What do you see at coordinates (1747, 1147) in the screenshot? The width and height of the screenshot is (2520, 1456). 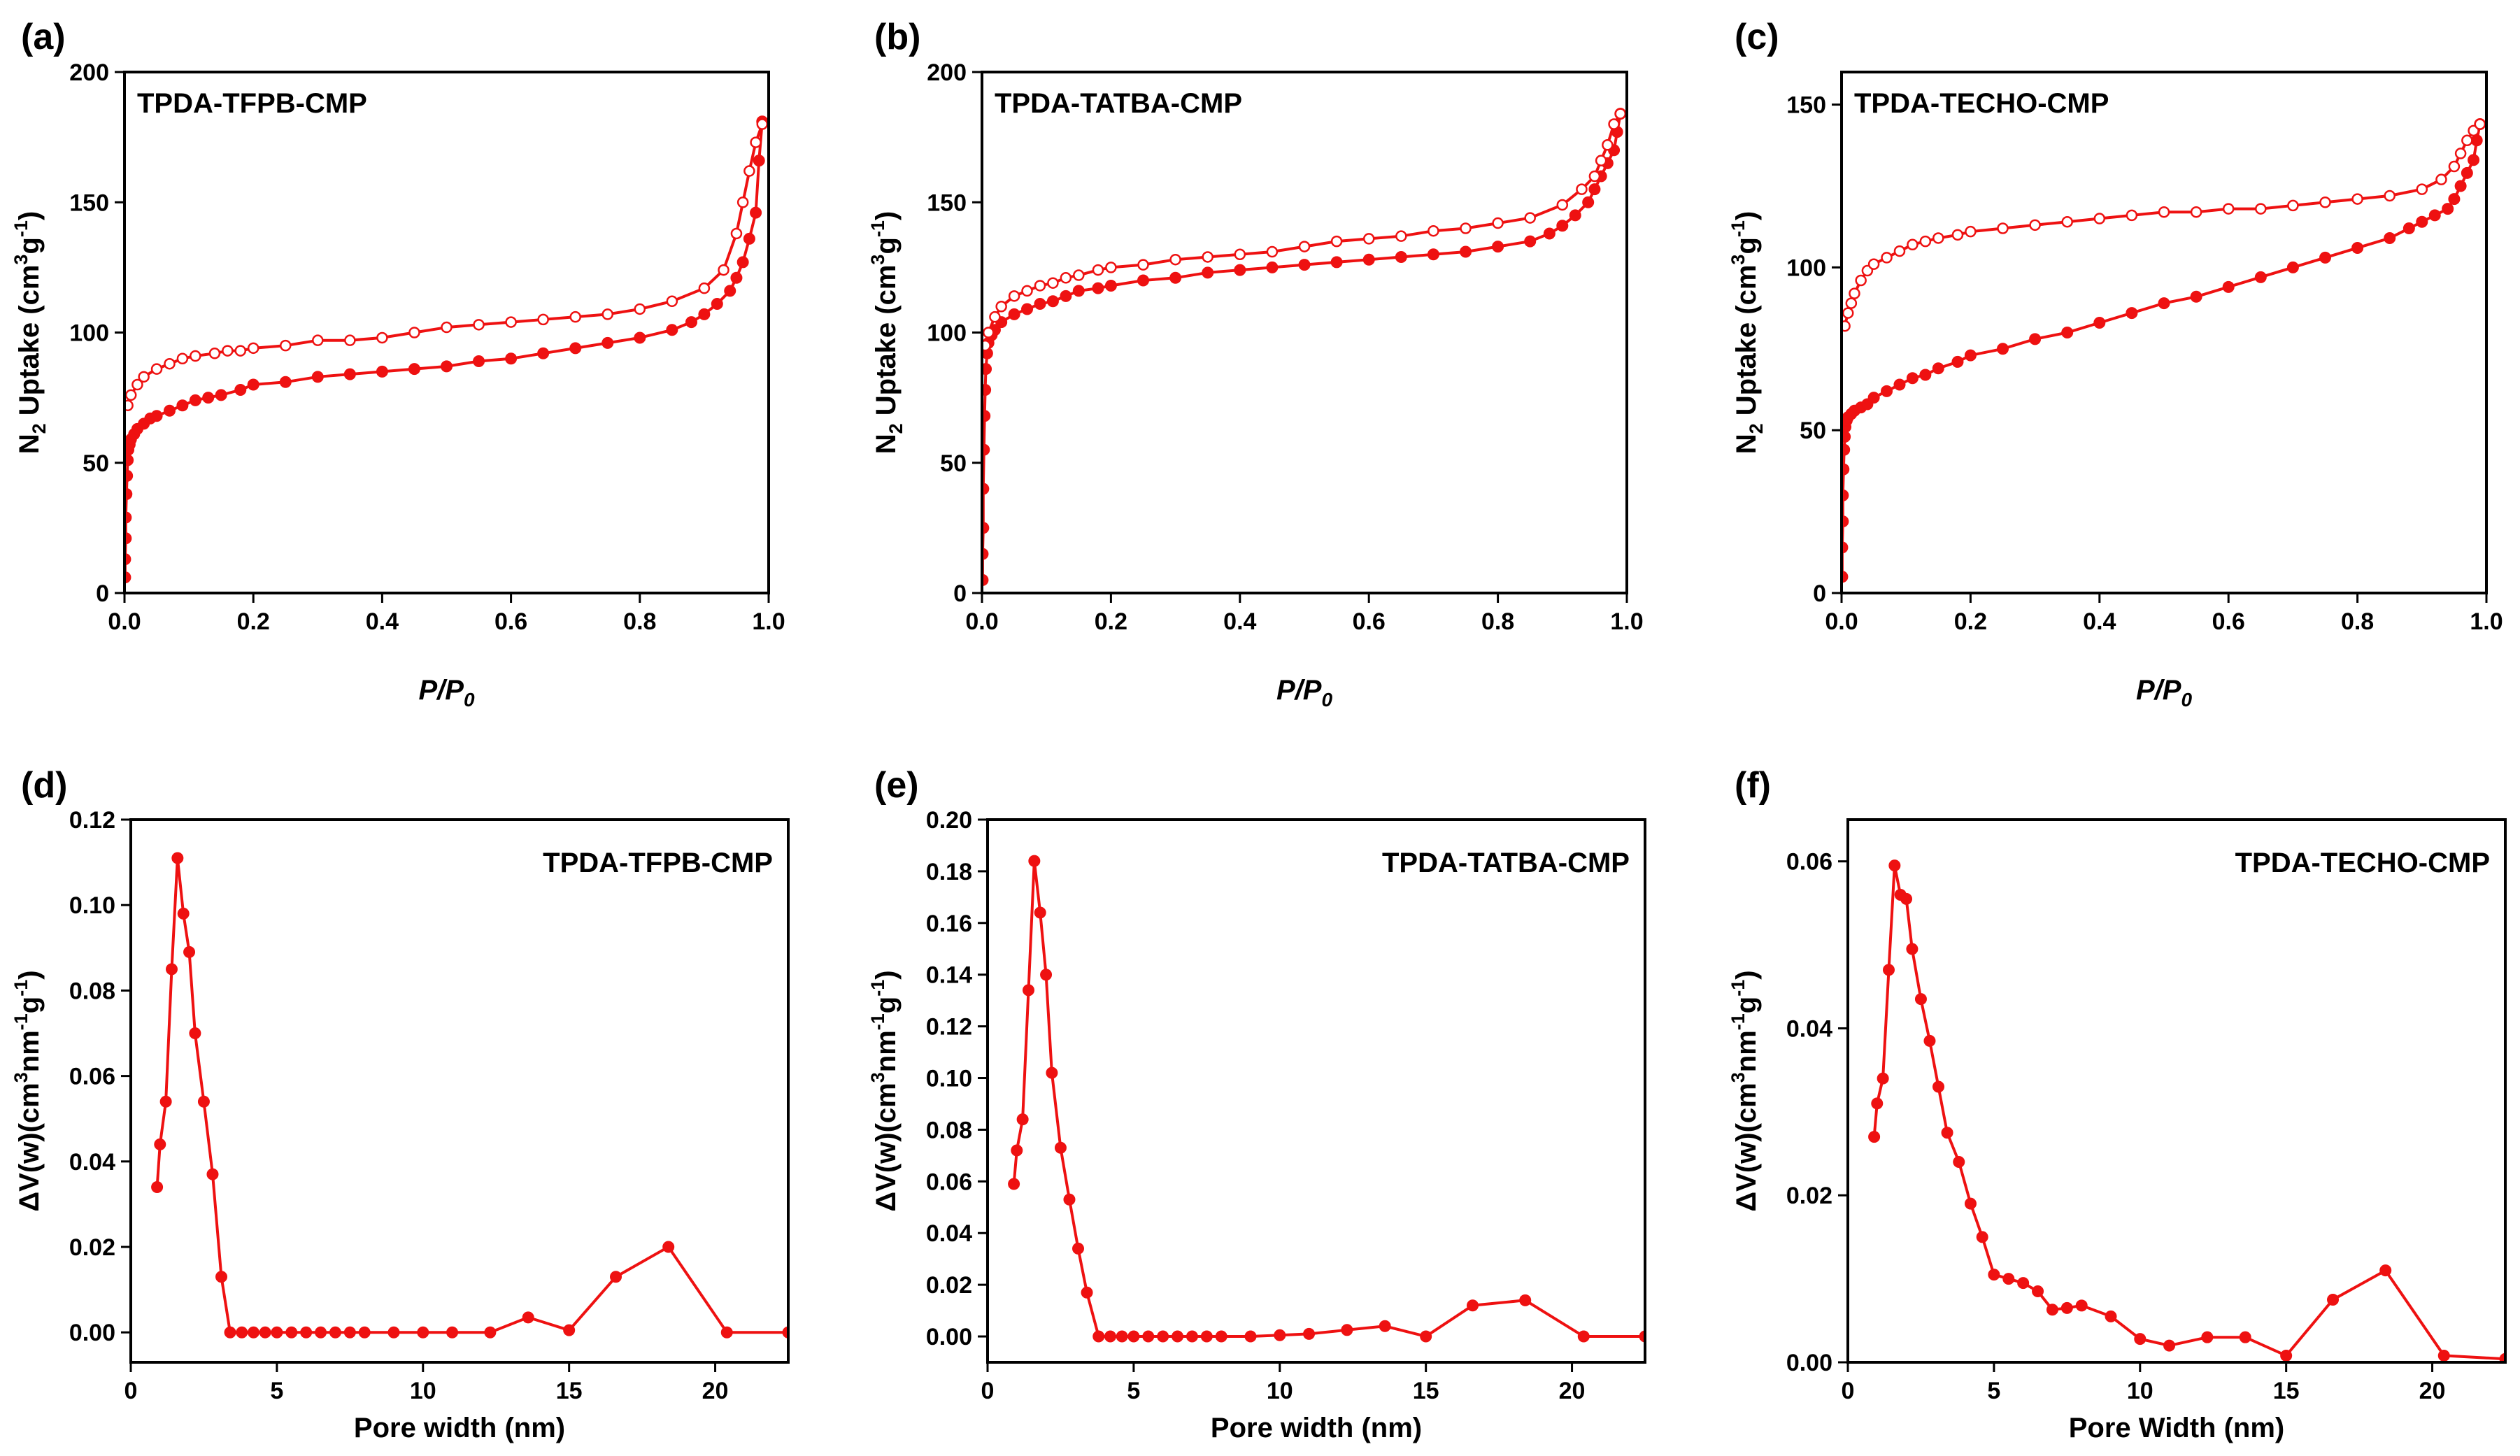 I see `y-axis-title-part: ΔV(w)(cm` at bounding box center [1747, 1147].